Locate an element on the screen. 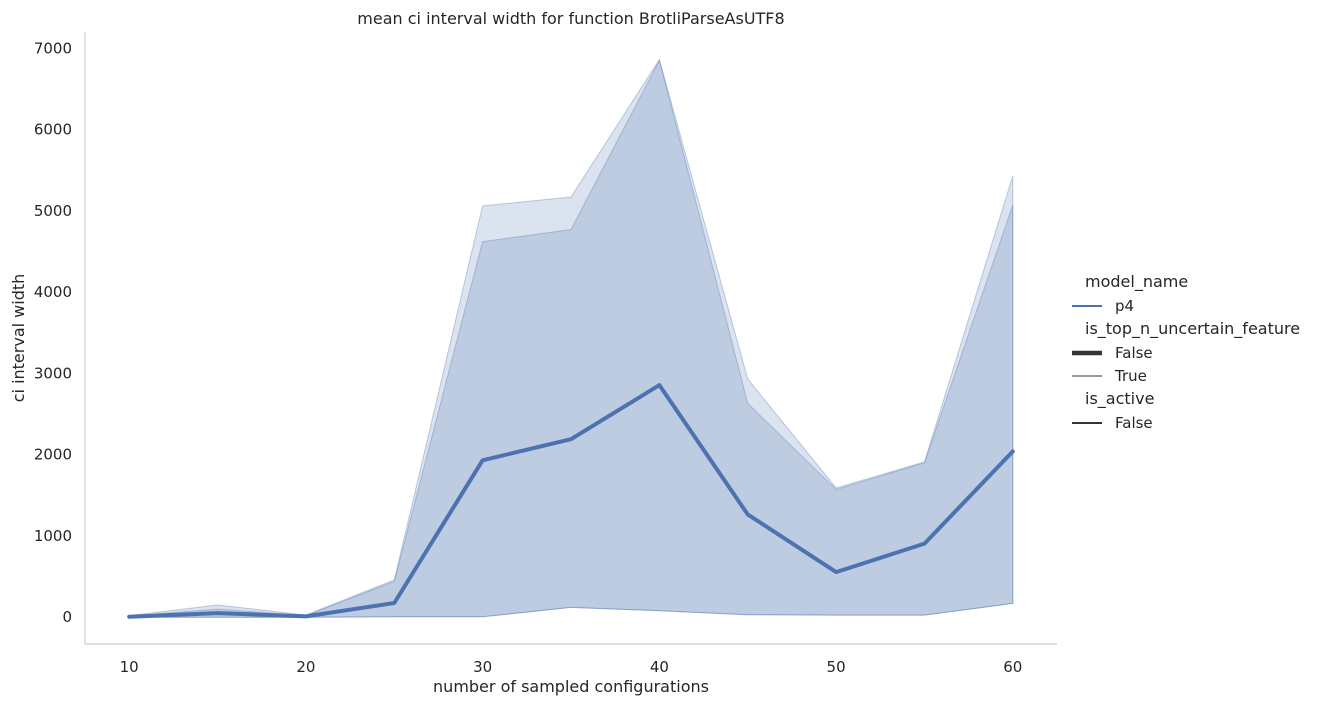 The width and height of the screenshot is (1321, 706). x-tick-label: 60 is located at coordinates (1012, 667).